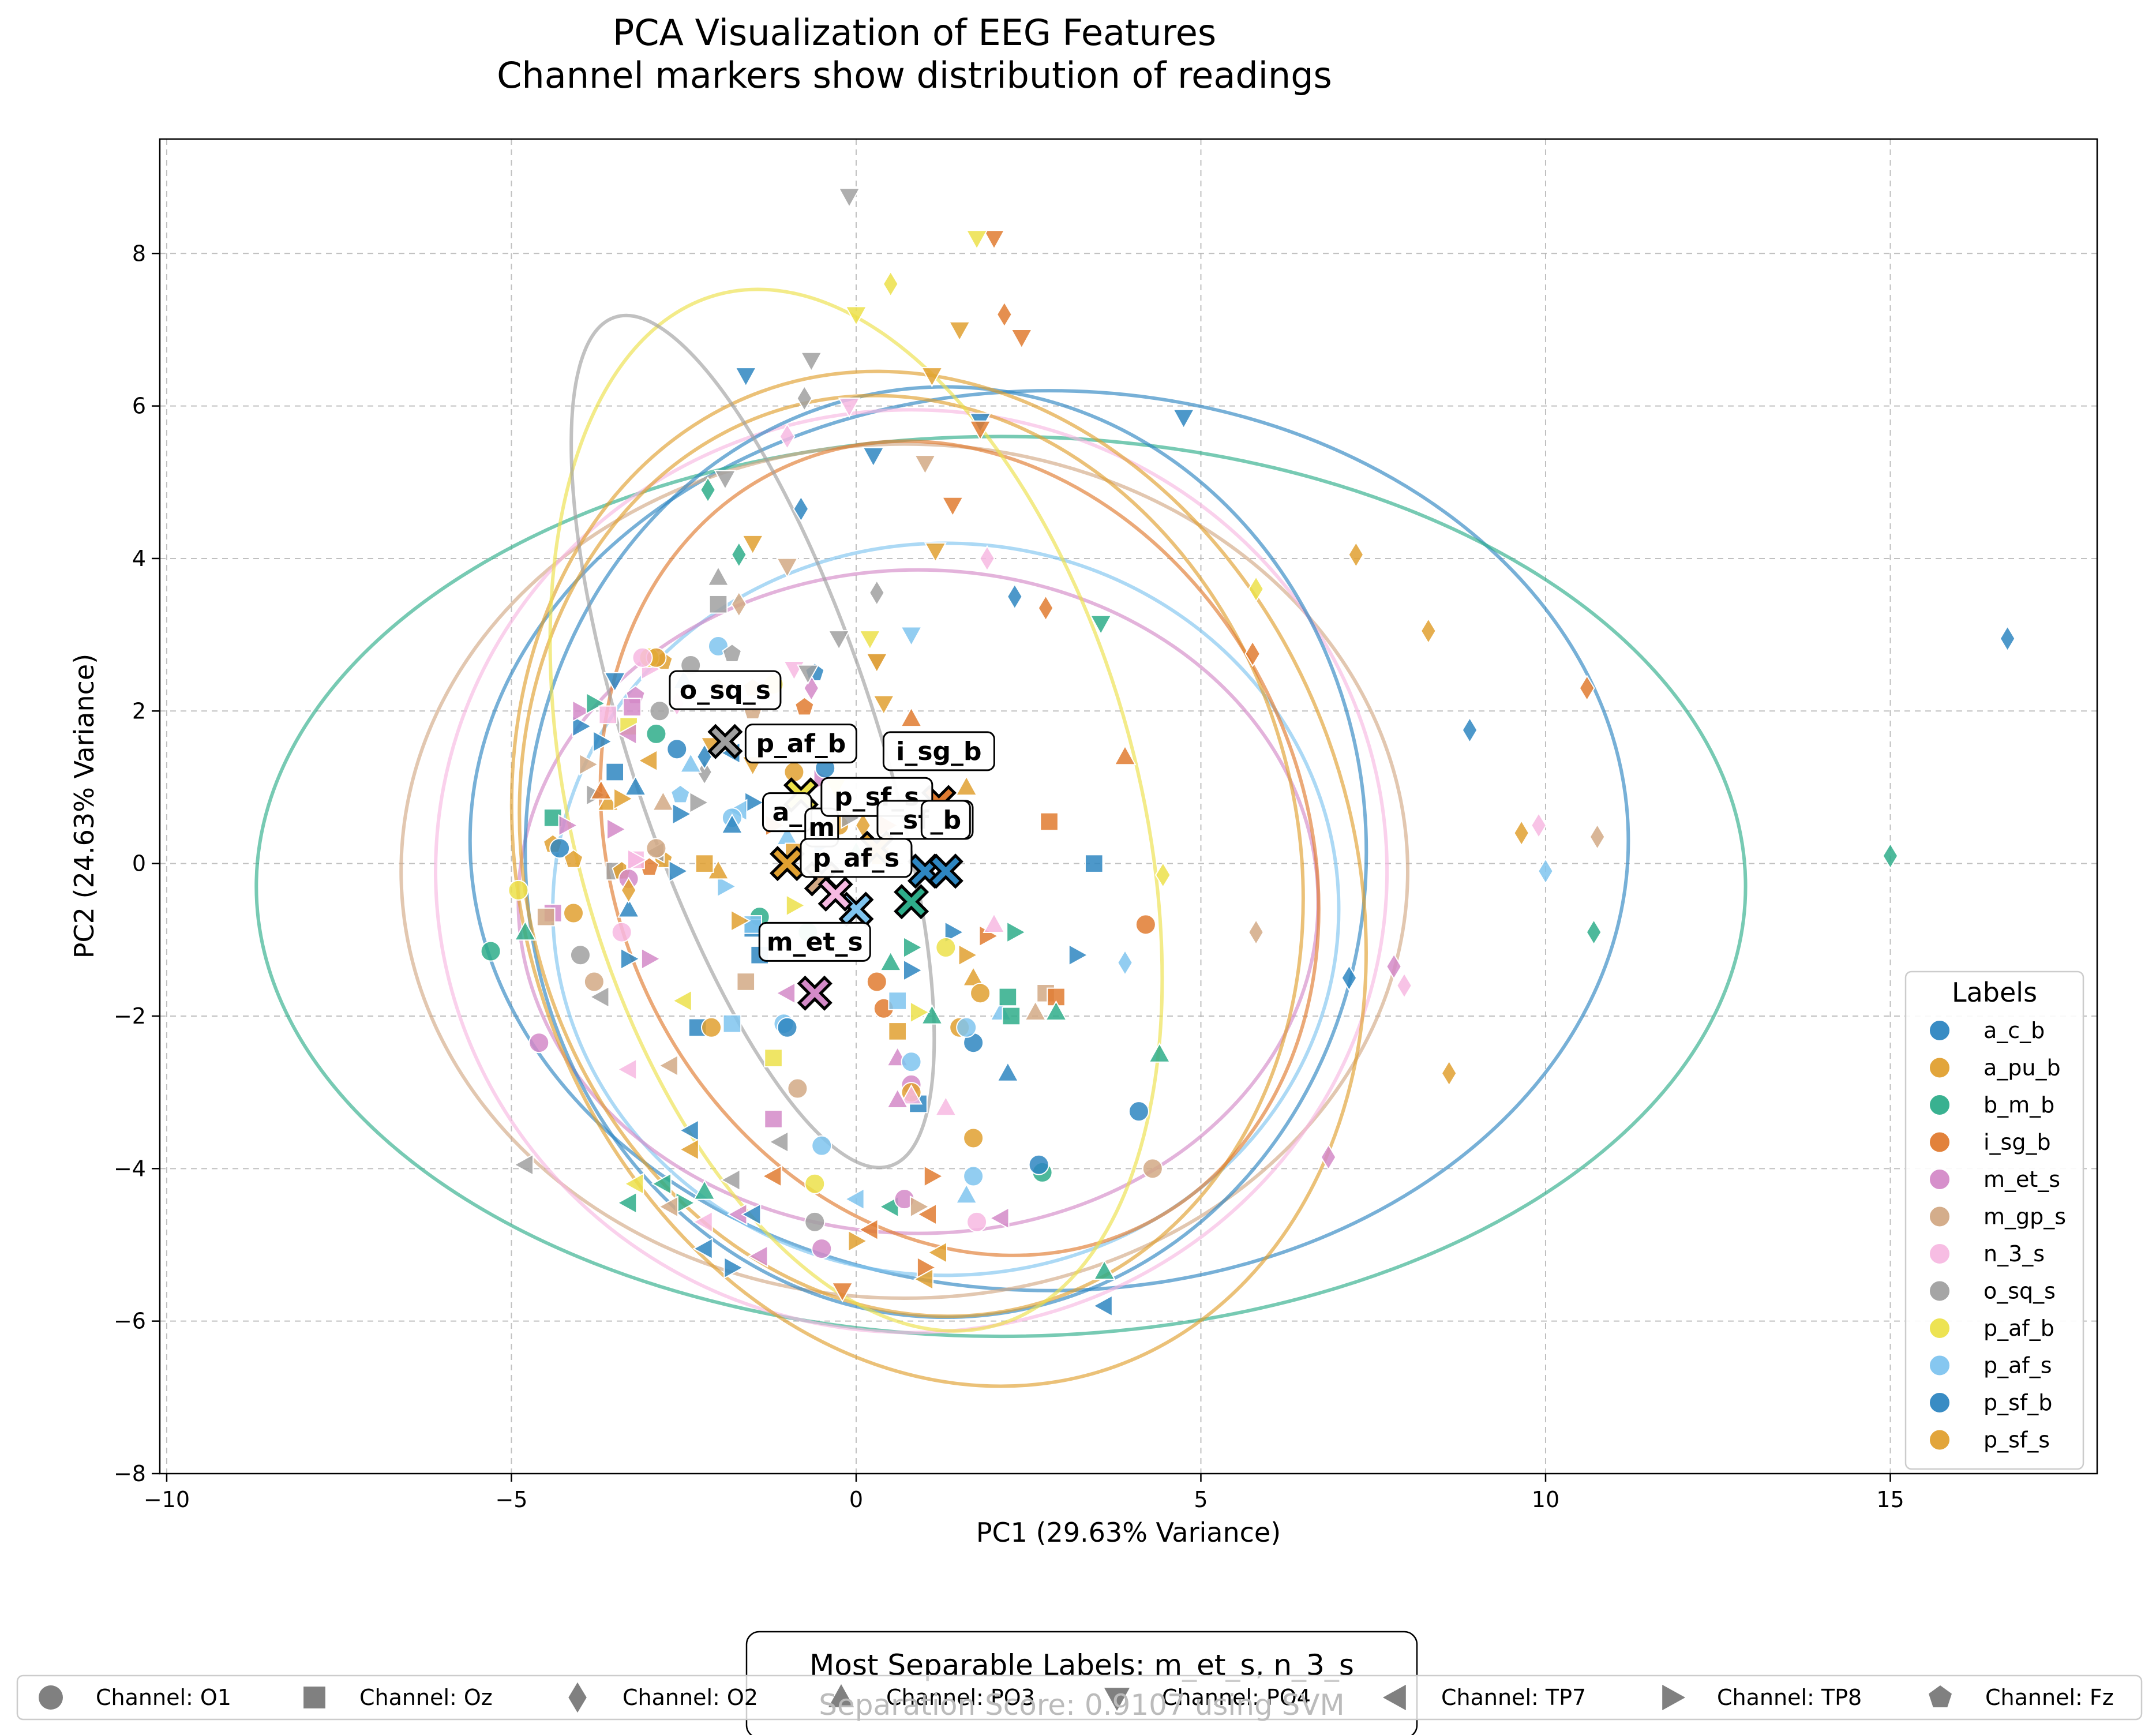  Describe the element at coordinates (1987, 1253) in the screenshot. I see `legend-entry-n_3_s: n_3_s` at that location.